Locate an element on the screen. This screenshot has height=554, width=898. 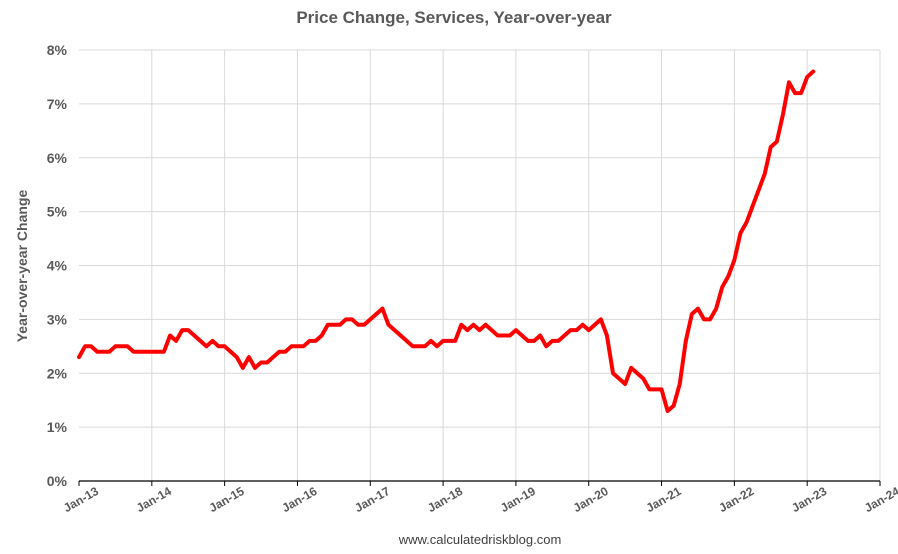
y-tick-label: 4% is located at coordinates (57, 266).